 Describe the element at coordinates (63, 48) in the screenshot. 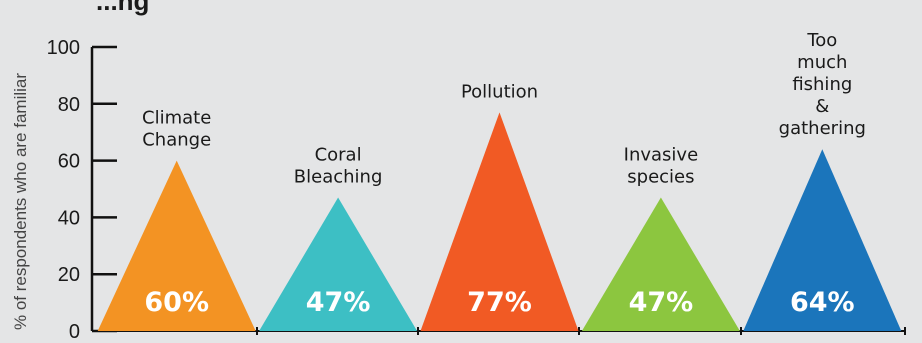

I see `y-tick-label: 100` at that location.